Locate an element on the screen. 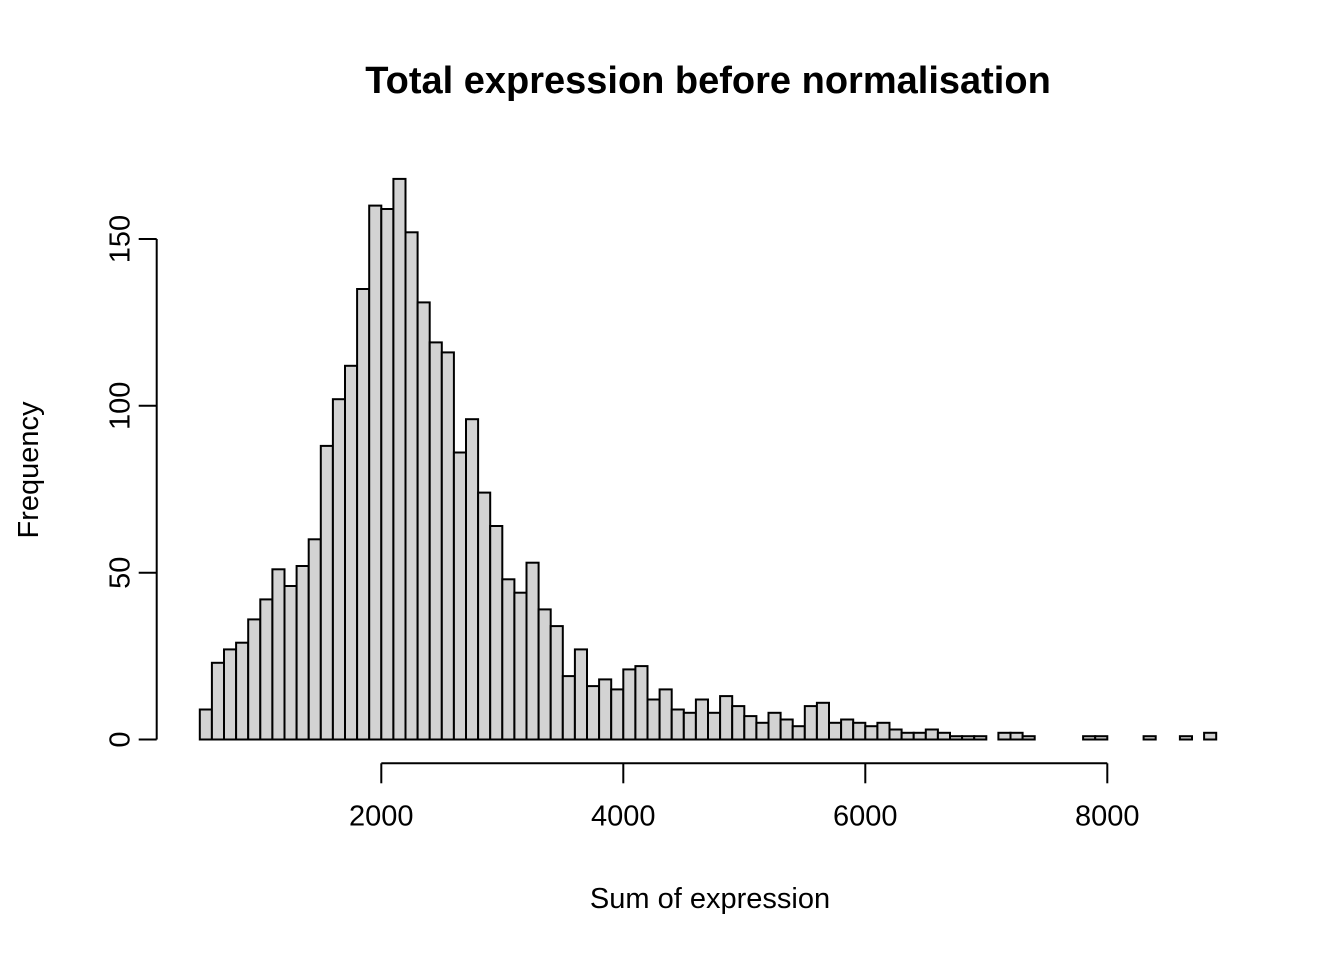  y-tick-label: 150 is located at coordinates (121, 239).